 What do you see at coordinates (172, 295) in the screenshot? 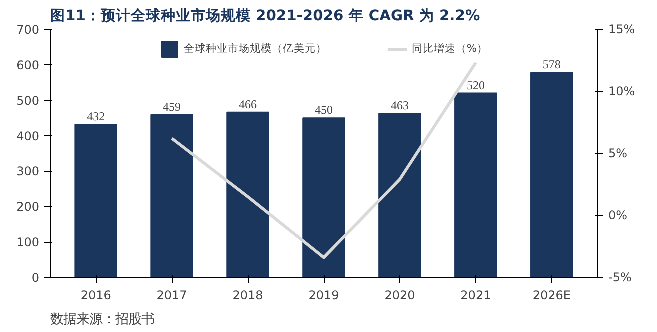
I see `x-tick-label: 2017` at bounding box center [172, 295].